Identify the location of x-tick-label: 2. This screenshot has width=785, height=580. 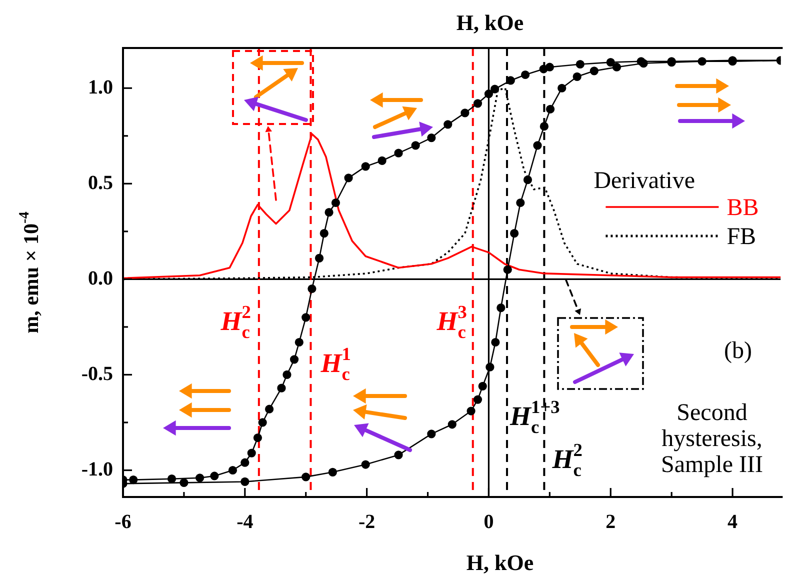
(611, 522).